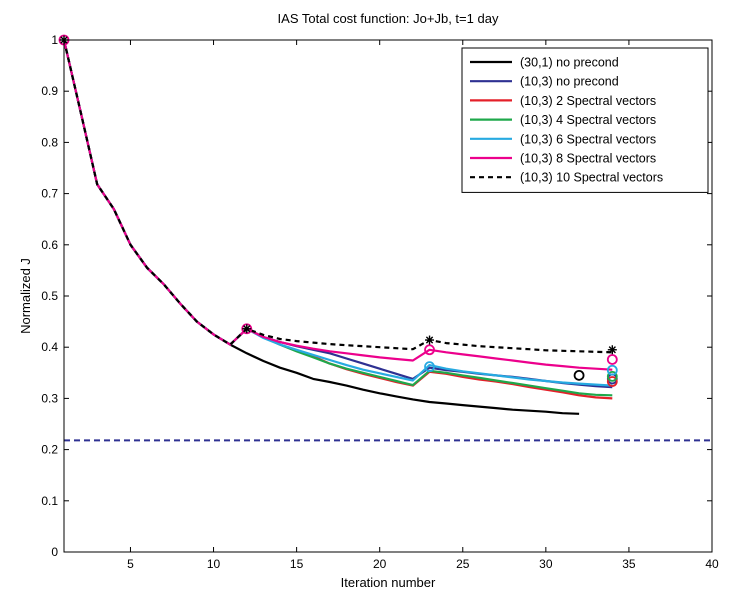 Image resolution: width=738 pixels, height=600 pixels. Describe the element at coordinates (569, 82) in the screenshot. I see `legend-label: (10,3) no precond` at that location.